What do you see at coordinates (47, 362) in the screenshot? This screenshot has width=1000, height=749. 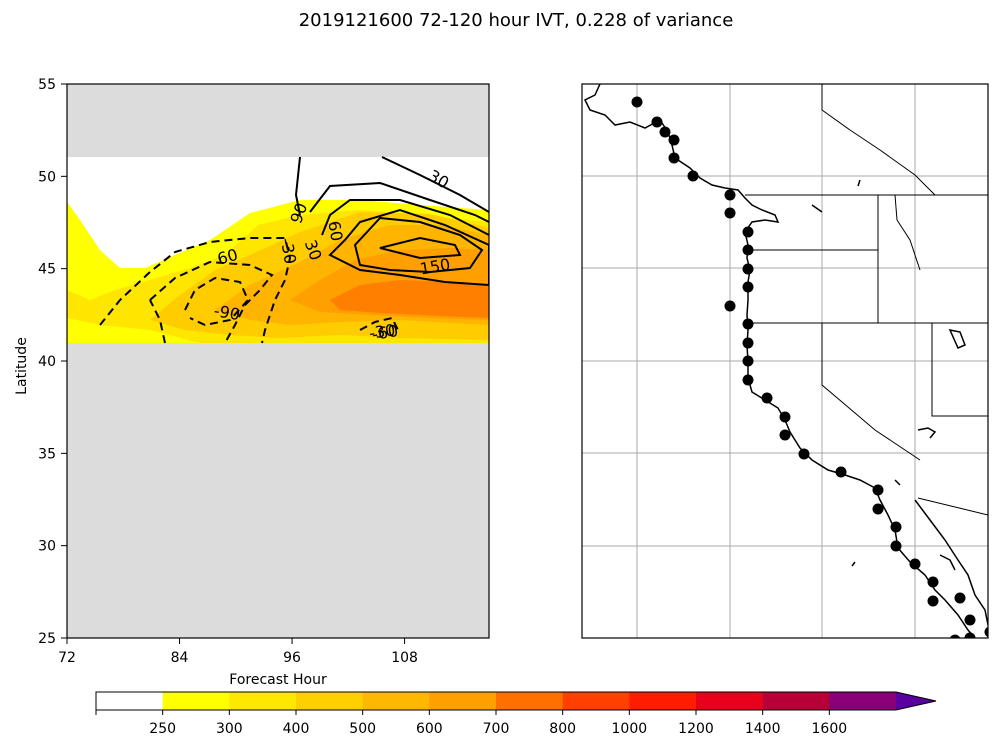 I see `y-tick-label: 40` at bounding box center [47, 362].